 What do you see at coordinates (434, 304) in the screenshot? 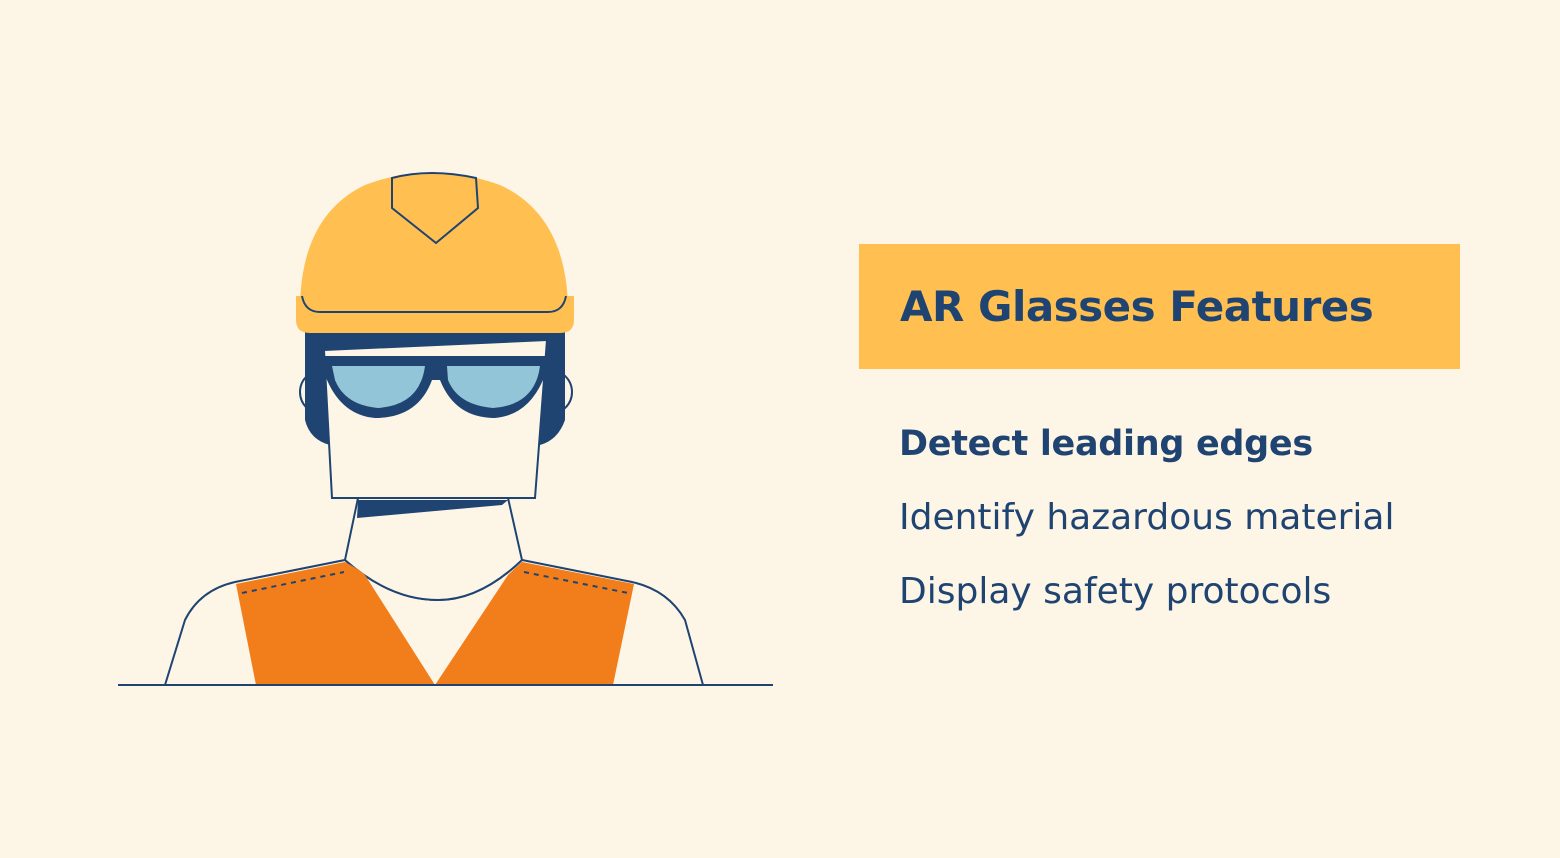
I see `hard-hat-brim-line` at bounding box center [434, 304].